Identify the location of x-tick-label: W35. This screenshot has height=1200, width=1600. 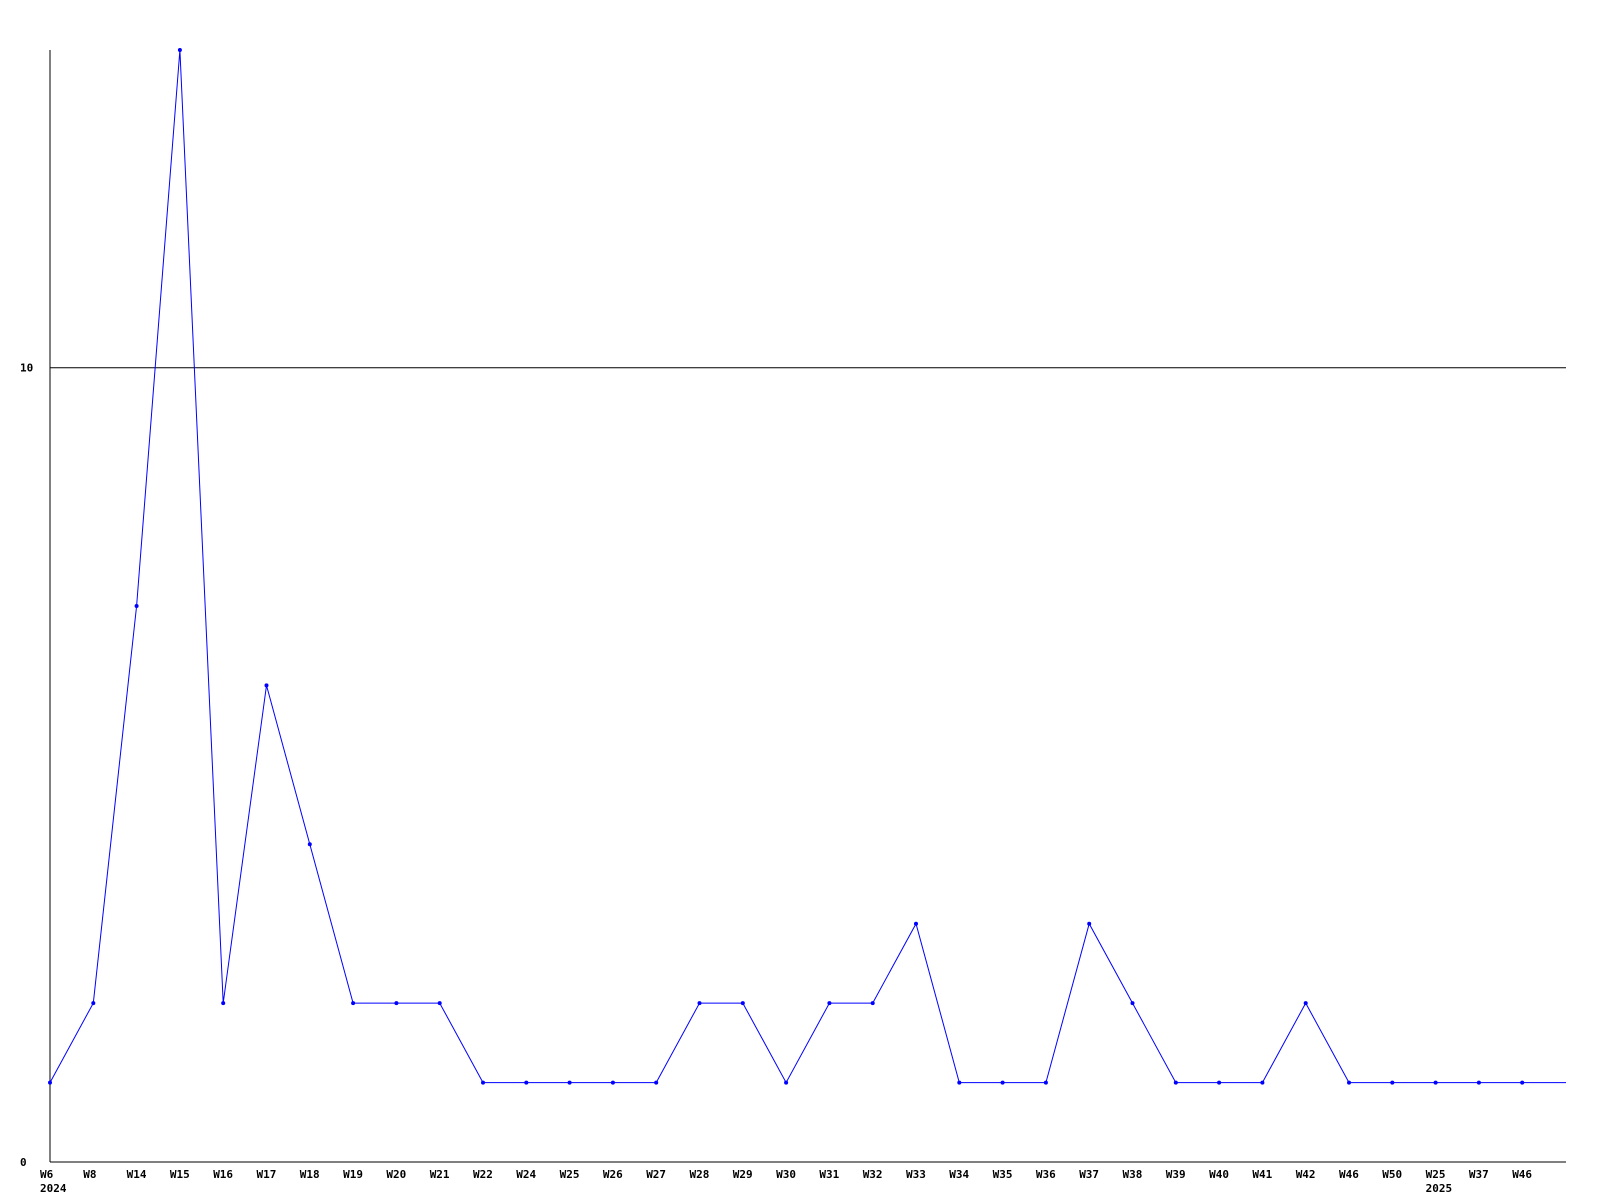
(1003, 1174).